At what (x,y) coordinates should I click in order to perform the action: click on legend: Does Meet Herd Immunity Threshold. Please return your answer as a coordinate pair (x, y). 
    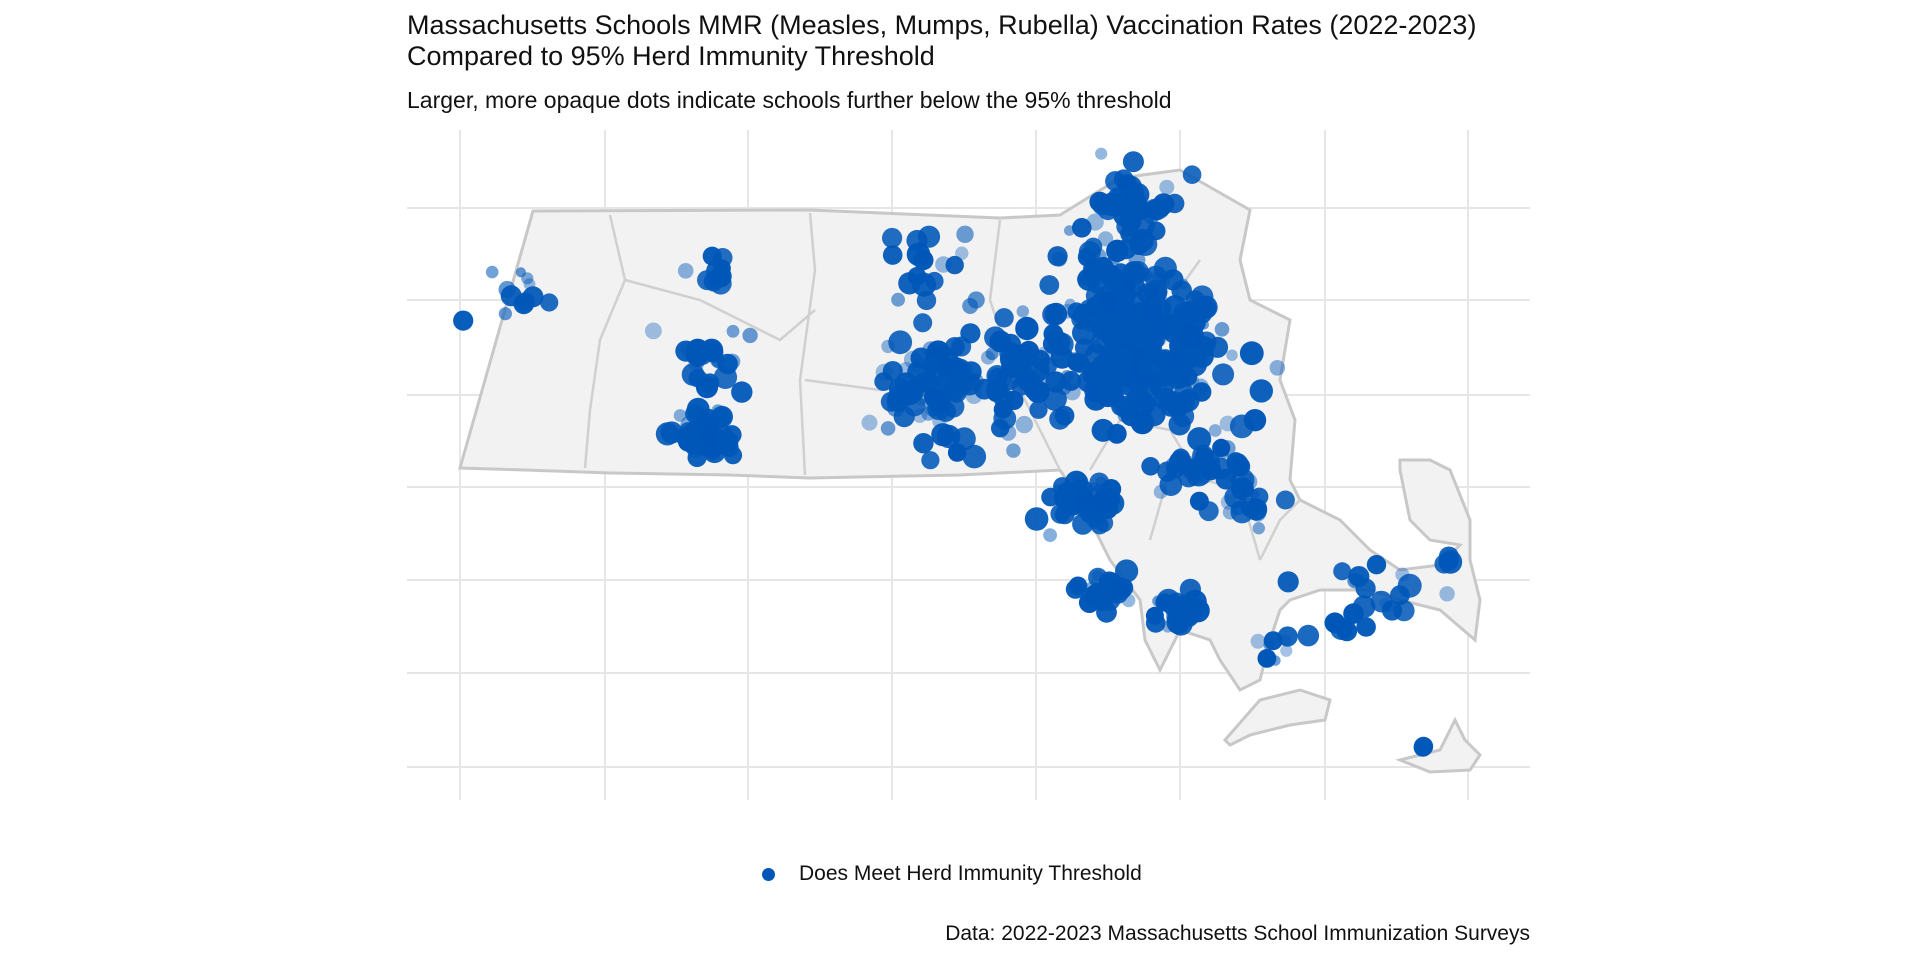
    Looking at the image, I should click on (952, 874).